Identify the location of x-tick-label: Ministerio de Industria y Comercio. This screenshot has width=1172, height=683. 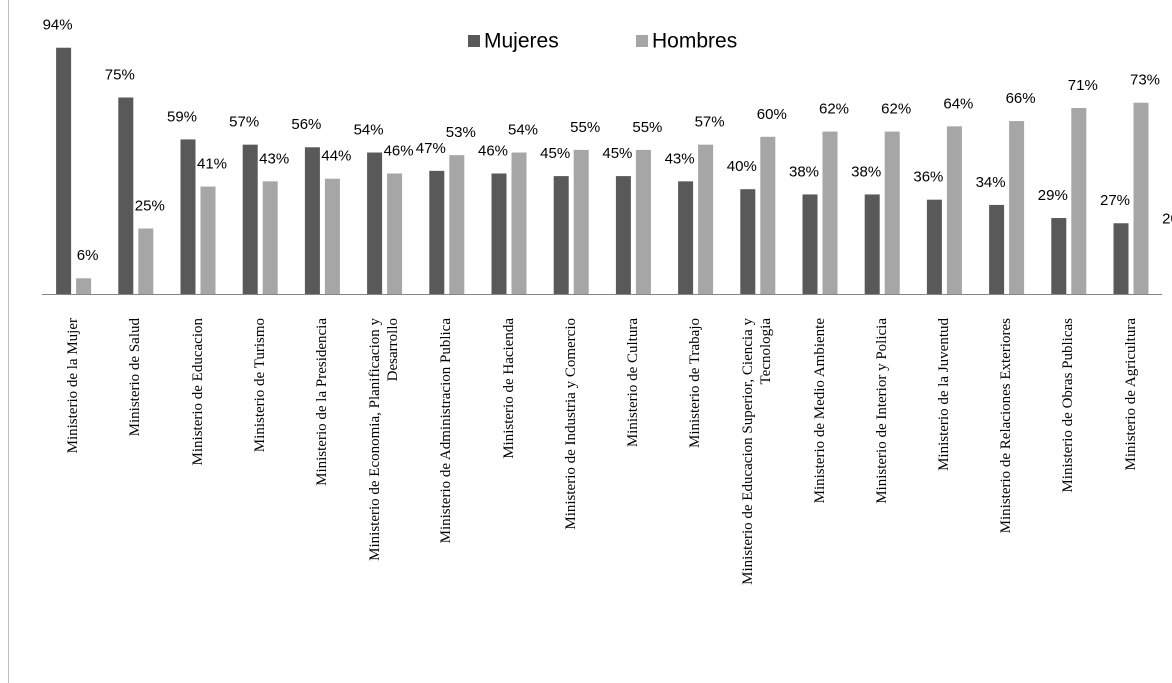
(570, 424).